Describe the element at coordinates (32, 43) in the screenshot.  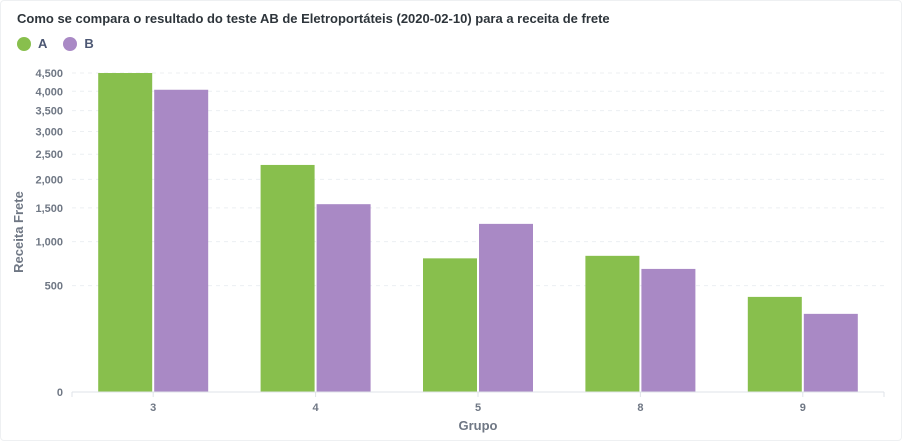
I see `legend-item-a: A` at that location.